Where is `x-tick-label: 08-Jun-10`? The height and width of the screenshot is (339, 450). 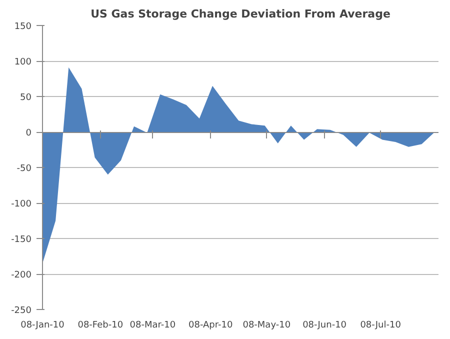
x-tick-label: 08-Jun-10 is located at coordinates (324, 325).